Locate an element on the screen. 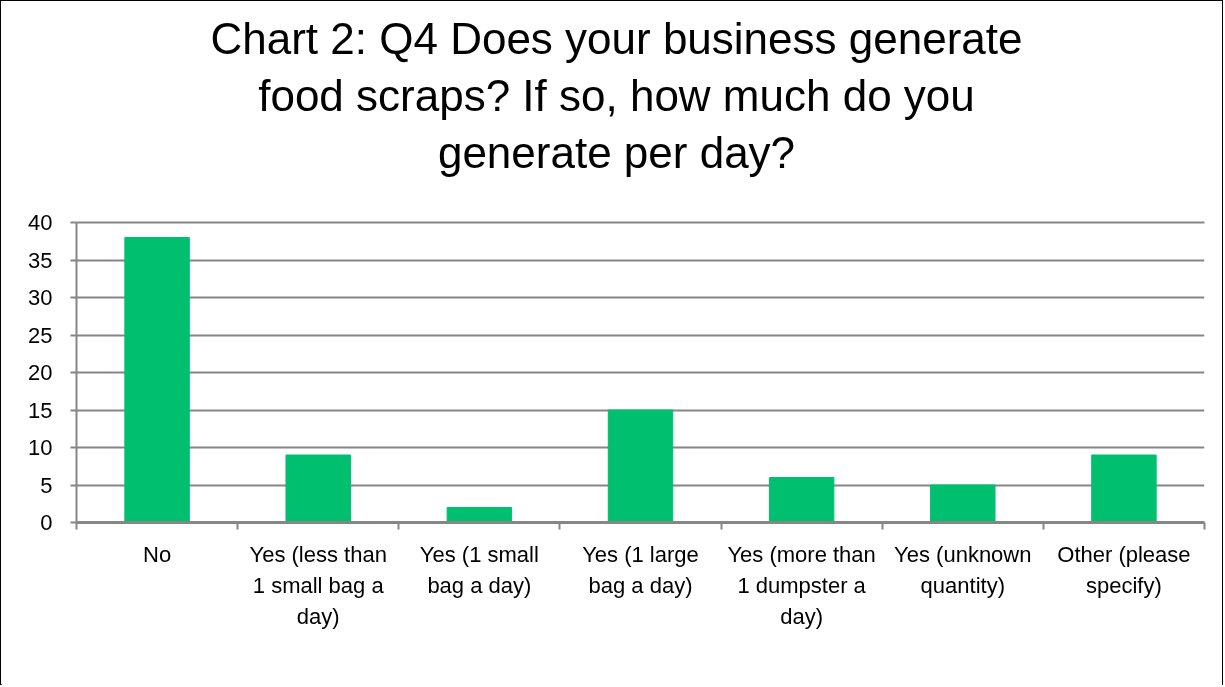 The width and height of the screenshot is (1225, 687). y-tick-label: 10 is located at coordinates (40, 447).